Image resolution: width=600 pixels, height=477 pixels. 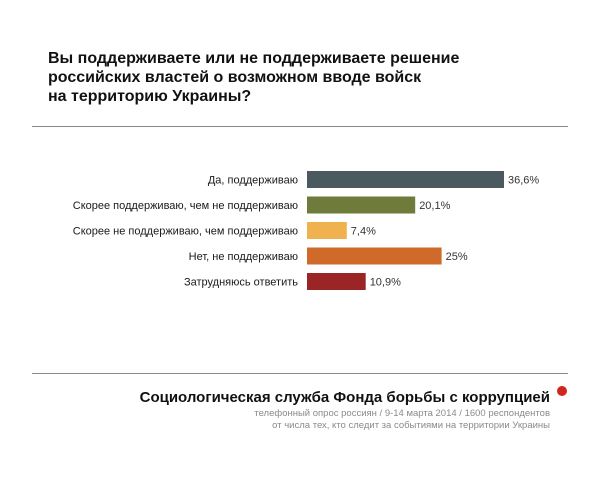 I want to click on value-label: 10,9%, so click(x=385, y=283).